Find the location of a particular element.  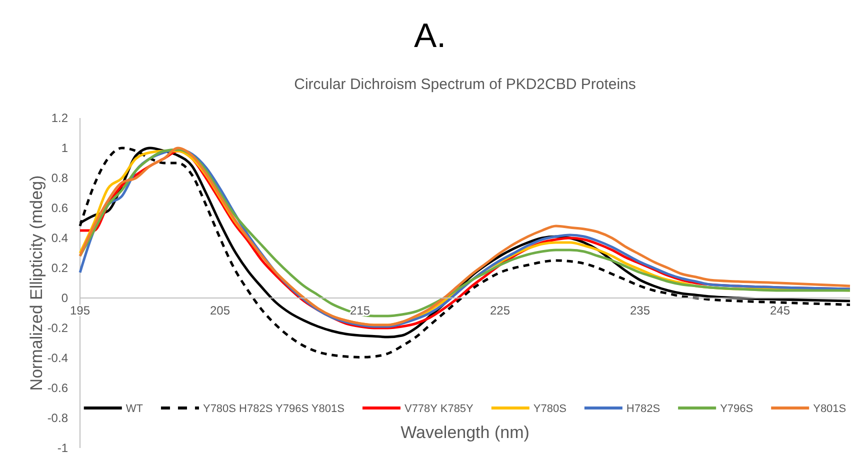

y-tick-label: -0.4 is located at coordinates (57, 357).